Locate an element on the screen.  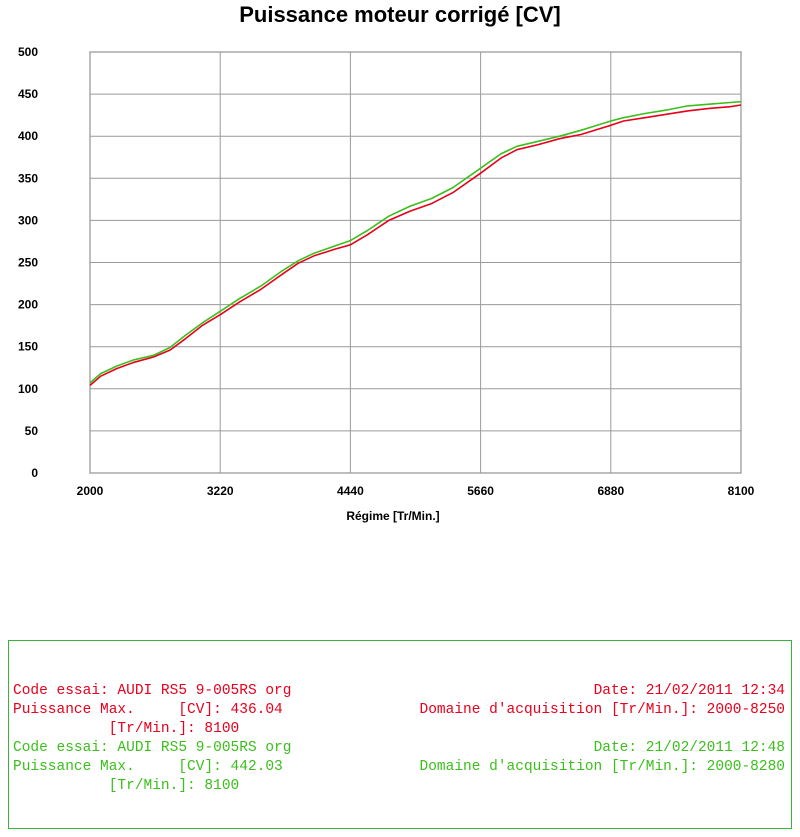
y-tick-label: 400 is located at coordinates (28, 136).